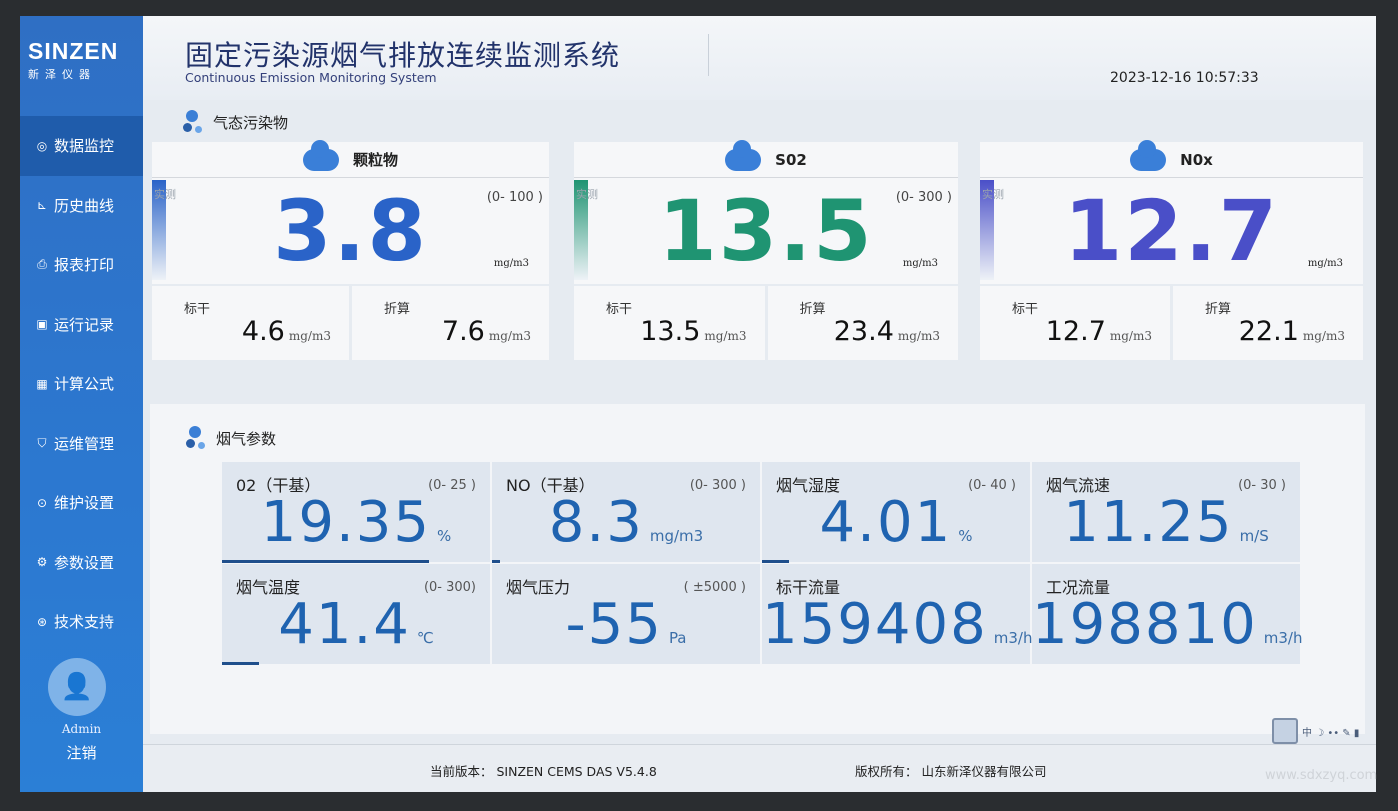  I want to click on measured-area: 实测 13.5 (0- 300 ) mg/m3, so click(766, 231).